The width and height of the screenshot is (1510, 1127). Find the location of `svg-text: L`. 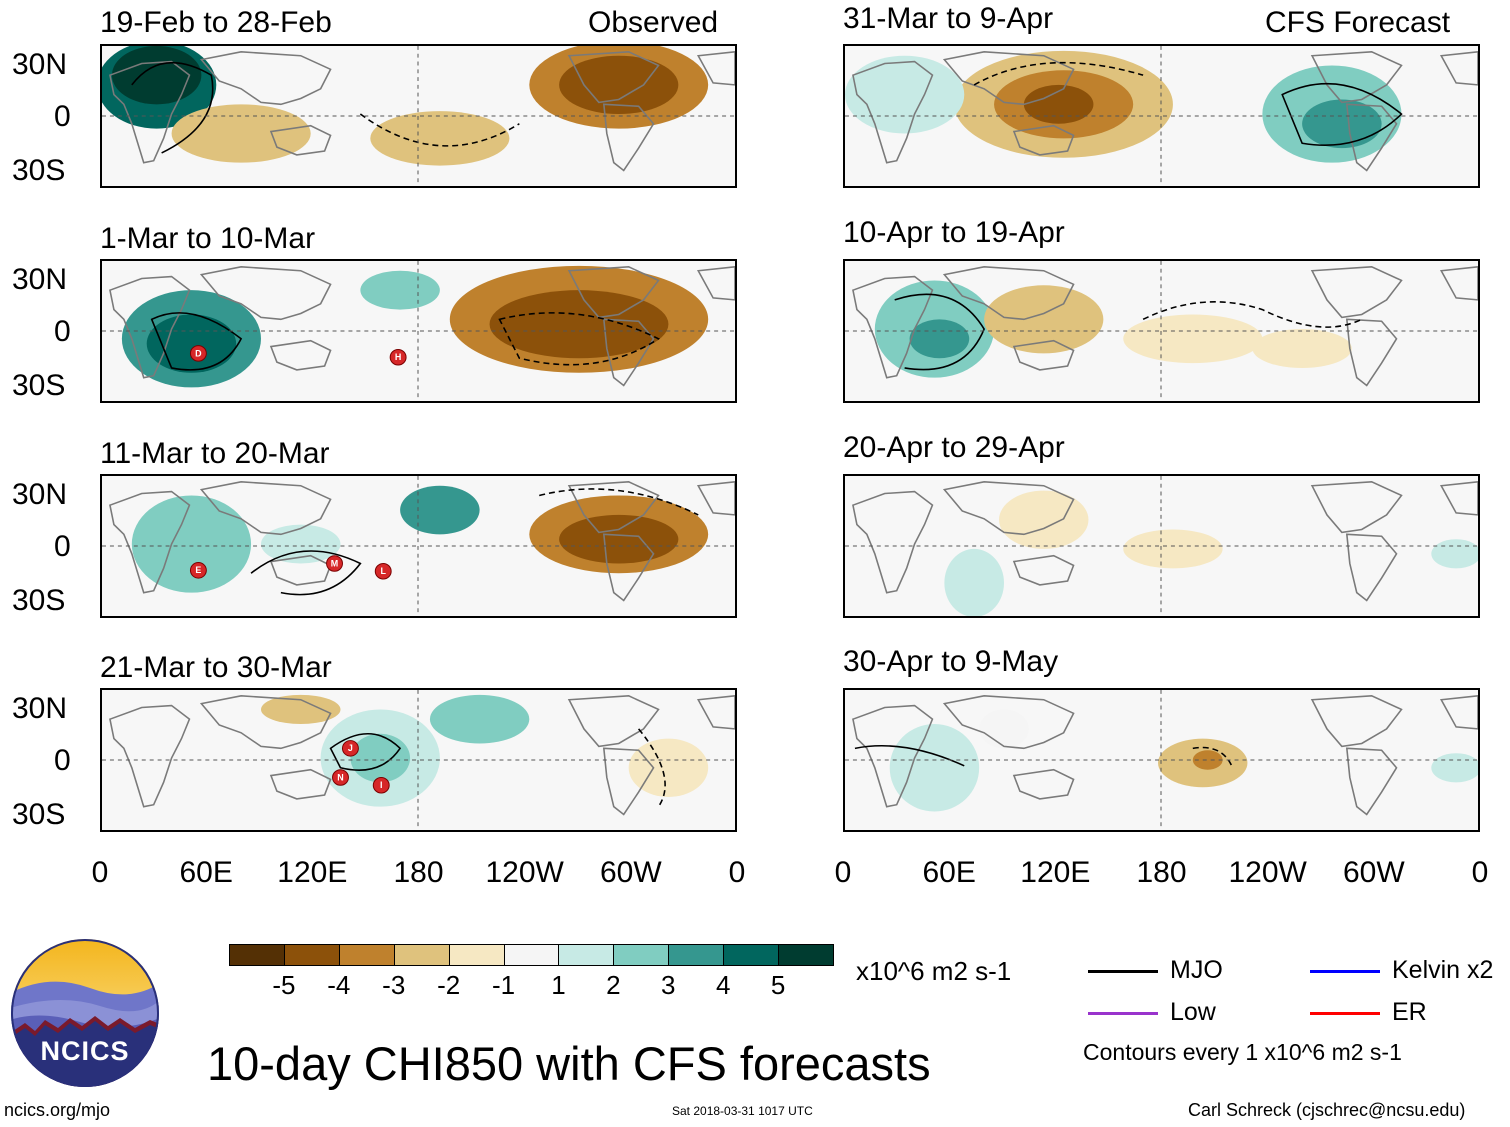

svg-text: L is located at coordinates (383, 571).